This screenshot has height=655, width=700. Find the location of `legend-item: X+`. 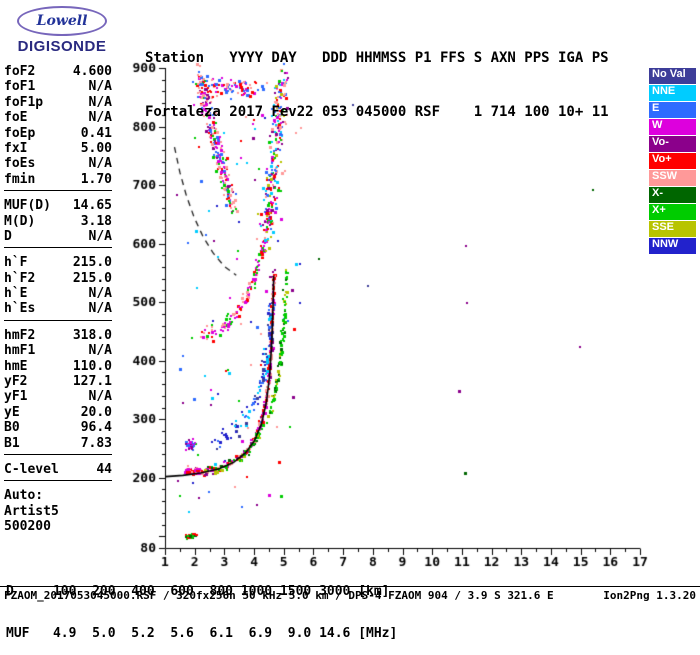

legend-item: X+ is located at coordinates (672, 212).